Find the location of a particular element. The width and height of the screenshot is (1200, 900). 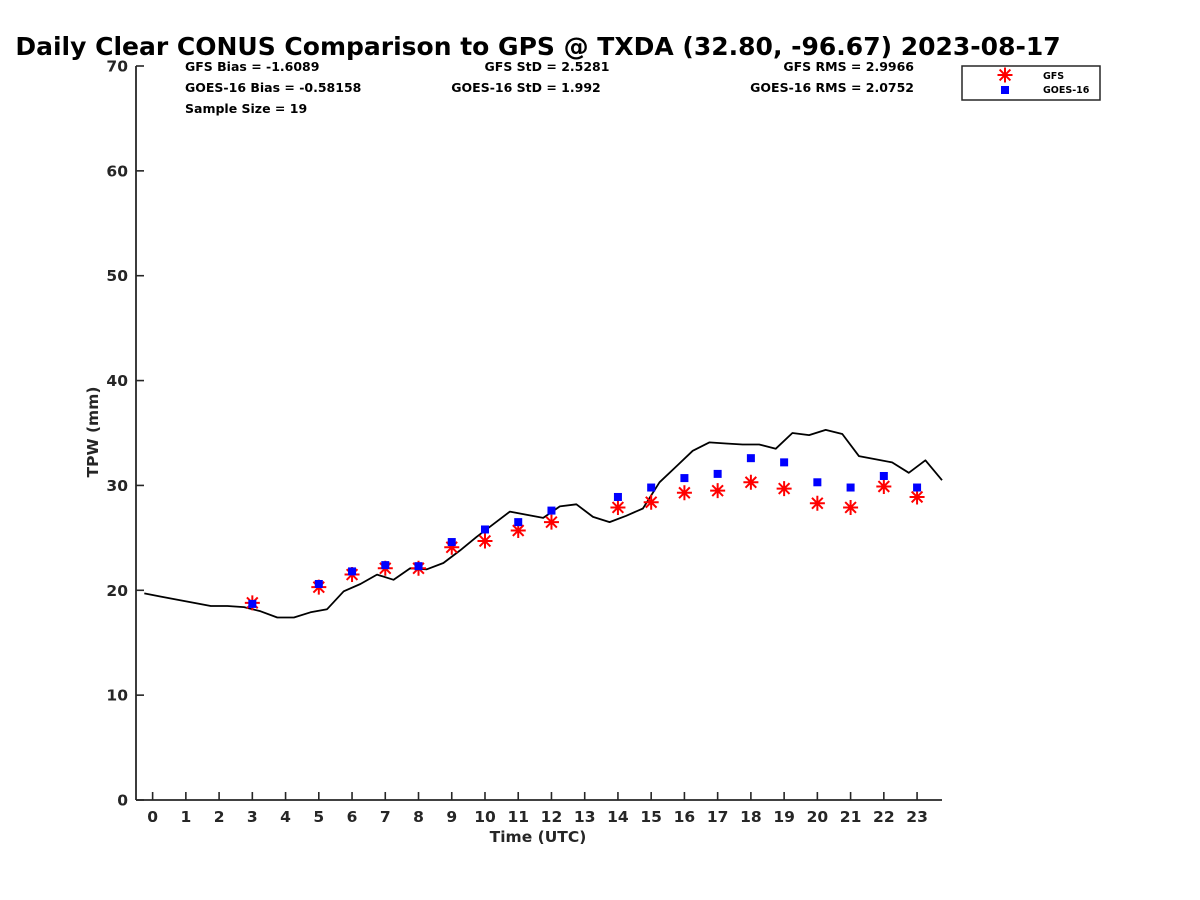

y-tick-label: 20 is located at coordinates (117, 591).